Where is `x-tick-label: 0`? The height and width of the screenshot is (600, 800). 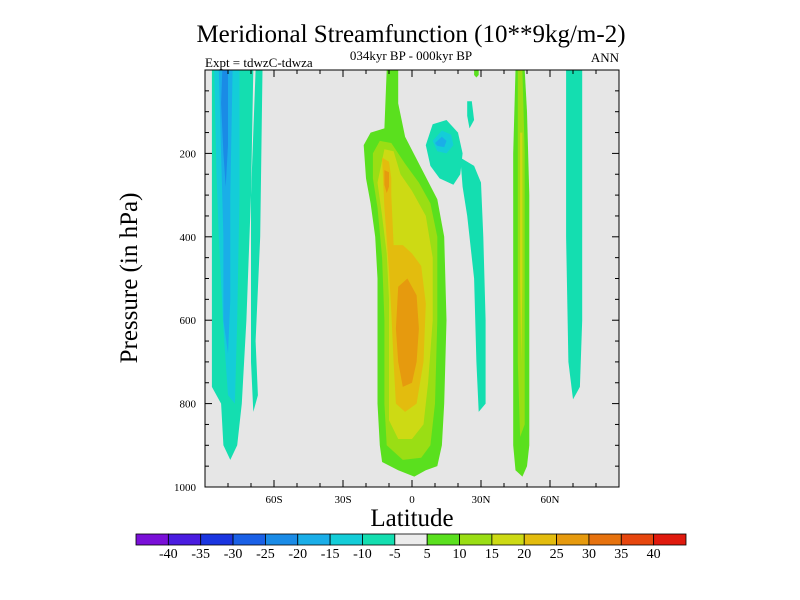 x-tick-label: 0 is located at coordinates (412, 500).